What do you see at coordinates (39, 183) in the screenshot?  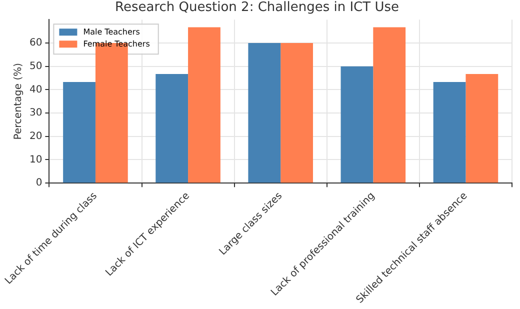 I see `y-tick-label: 0` at bounding box center [39, 183].